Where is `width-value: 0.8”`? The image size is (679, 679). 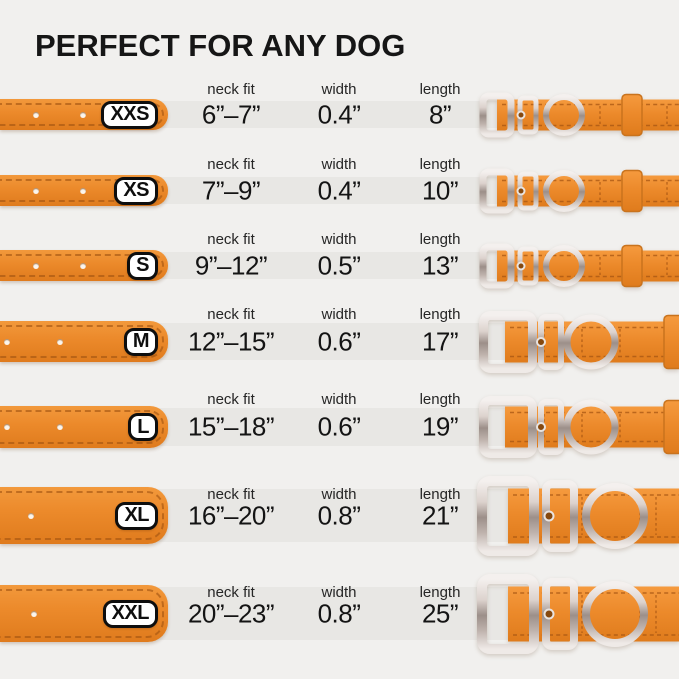
width-value: 0.8” is located at coordinates (339, 515).